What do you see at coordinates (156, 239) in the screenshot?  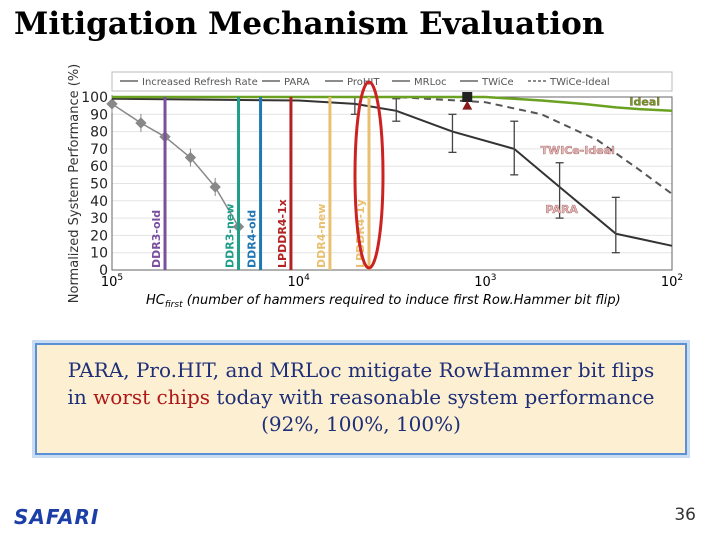 I see `vertical-marker-label: DDR3-old` at bounding box center [156, 239].